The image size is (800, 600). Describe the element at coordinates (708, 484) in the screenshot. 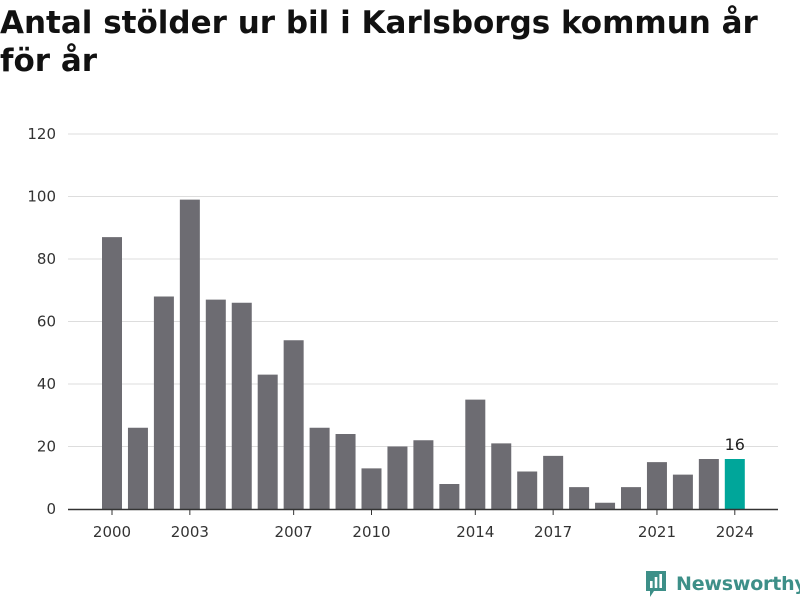

I see `bar-2023` at that location.